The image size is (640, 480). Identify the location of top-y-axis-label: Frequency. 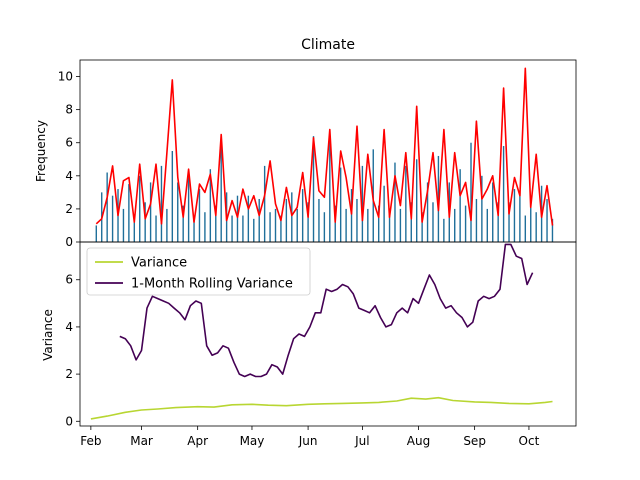
(41, 151).